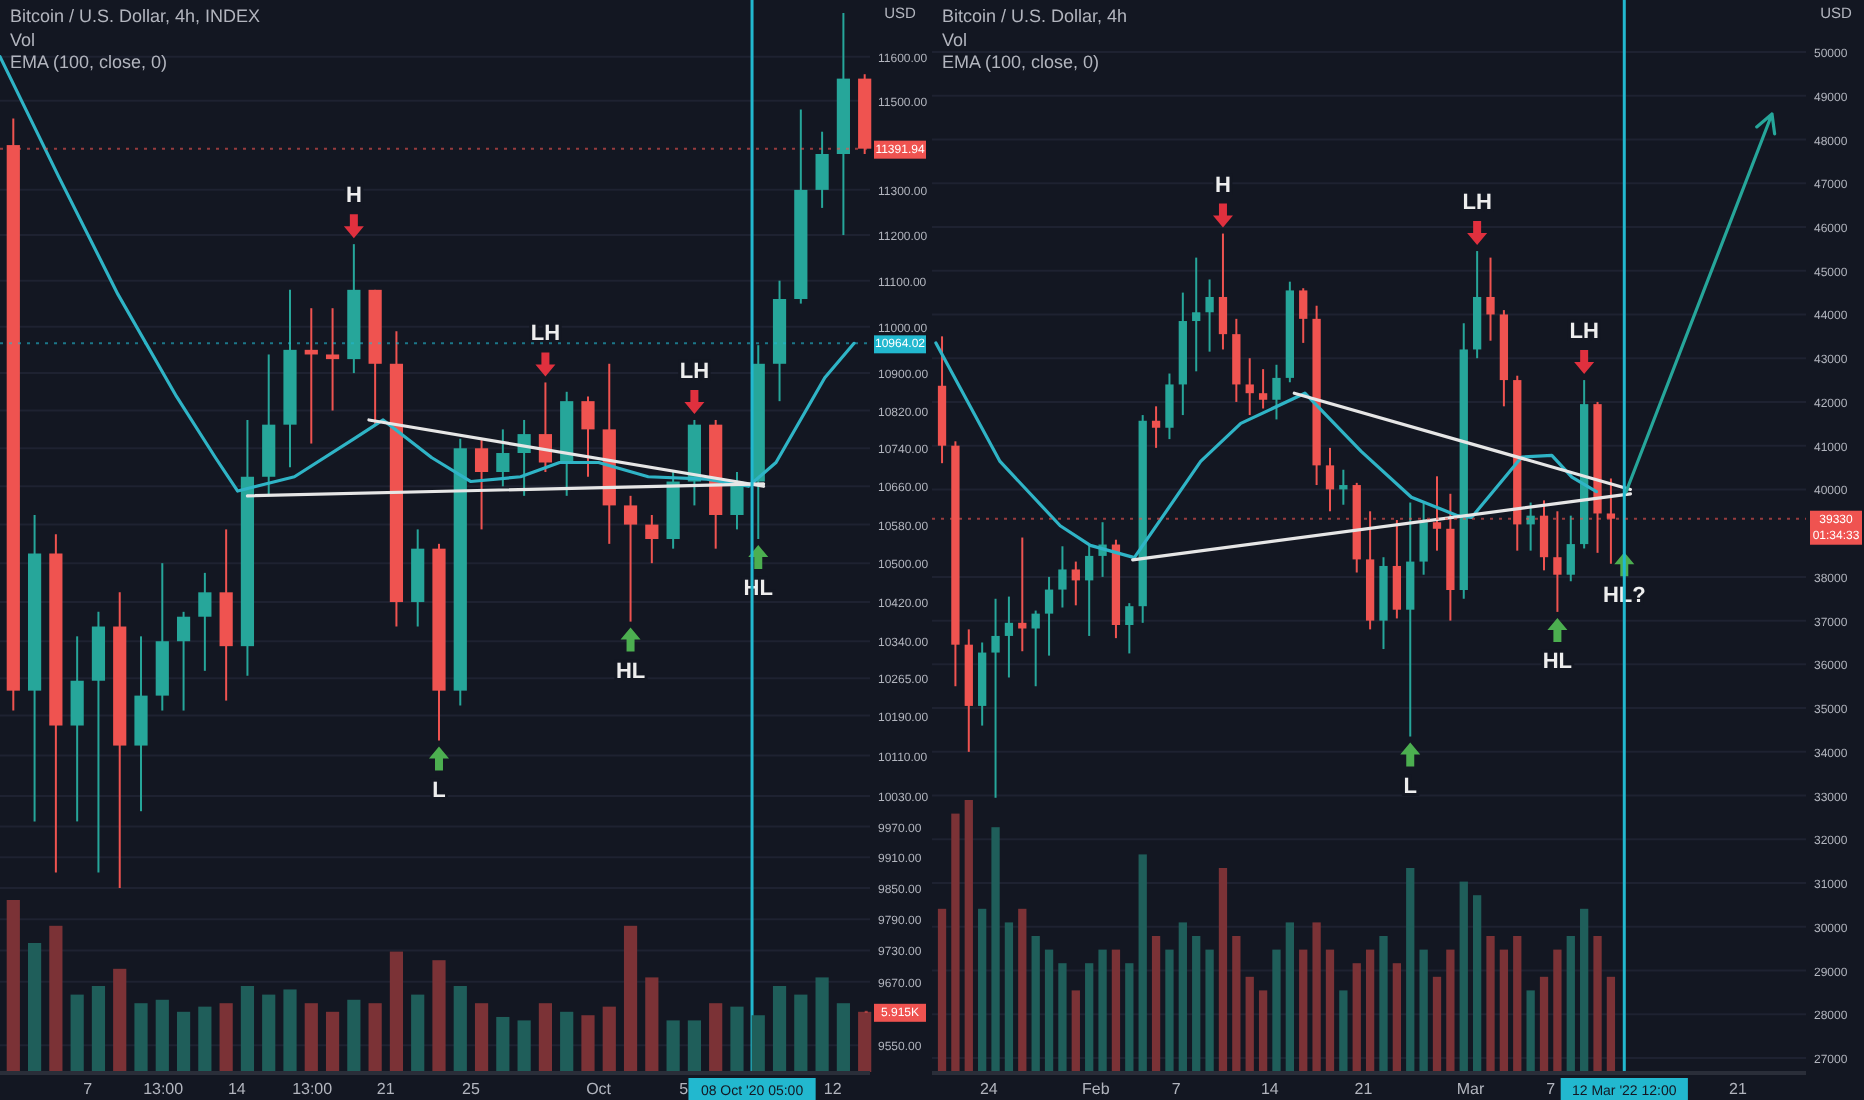 The height and width of the screenshot is (1100, 1864). Describe the element at coordinates (684, 1089) in the screenshot. I see `x-tick-label: 5` at that location.